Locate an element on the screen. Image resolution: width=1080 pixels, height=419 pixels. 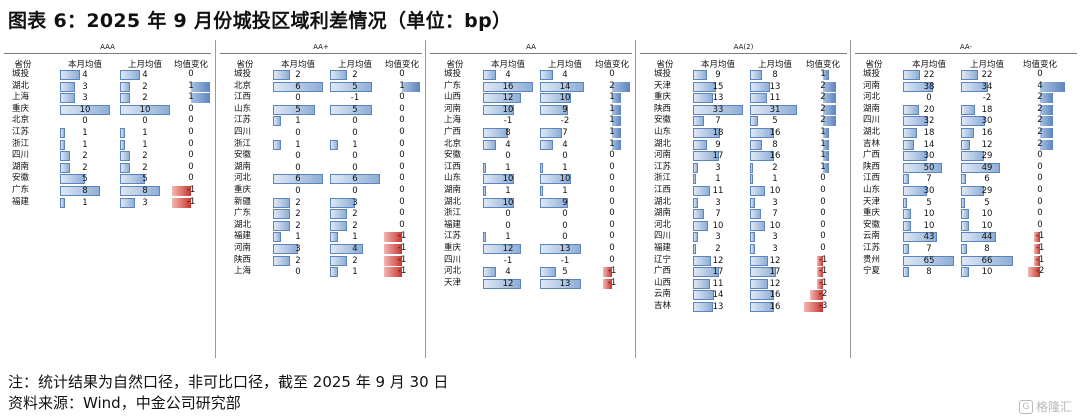
last-month-cell: 16 is located at coordinates (775, 307).